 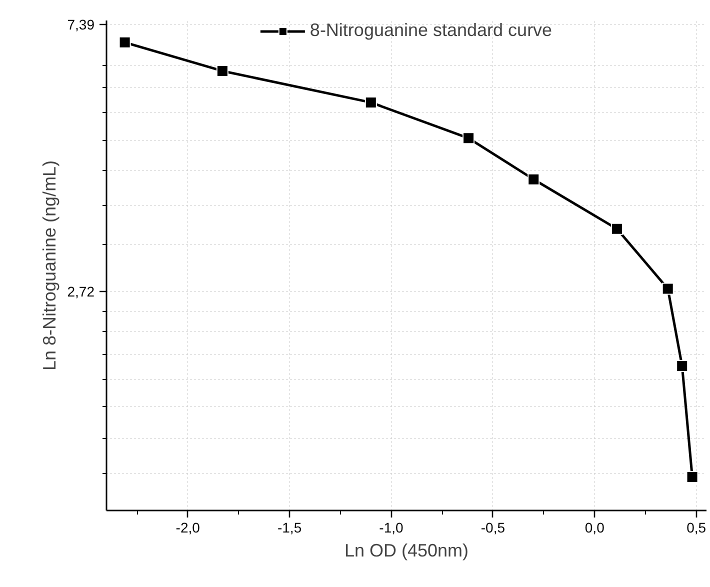 What do you see at coordinates (431, 30) in the screenshot?
I see `legend-label: 8-Nitroguanine standard curve` at bounding box center [431, 30].